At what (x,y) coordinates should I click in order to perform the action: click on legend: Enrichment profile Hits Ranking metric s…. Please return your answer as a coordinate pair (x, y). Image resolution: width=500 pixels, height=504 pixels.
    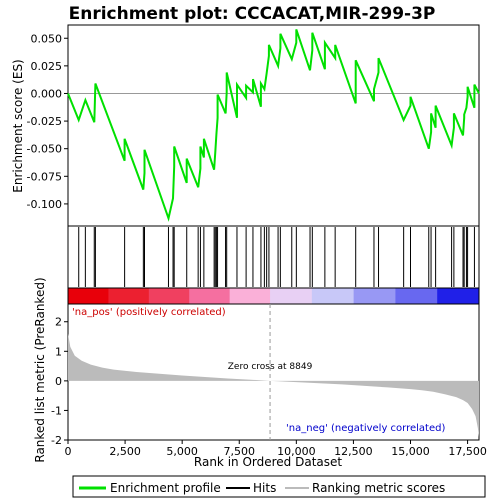
    Looking at the image, I should click on (279, 486).